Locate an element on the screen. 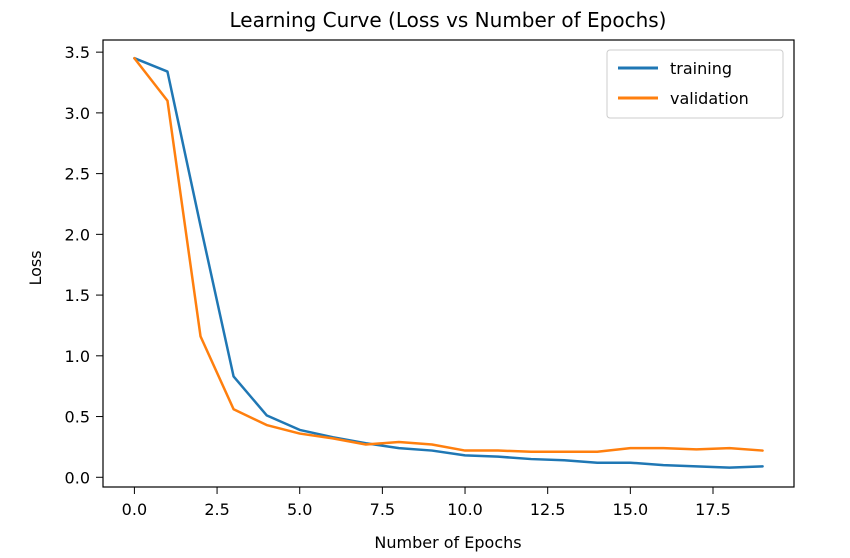 This screenshot has height=558, width=850. y-axis: 0.0 0.5 1.0 1.5 2.0 2.5 3.0 3.5 is located at coordinates (84, 265).